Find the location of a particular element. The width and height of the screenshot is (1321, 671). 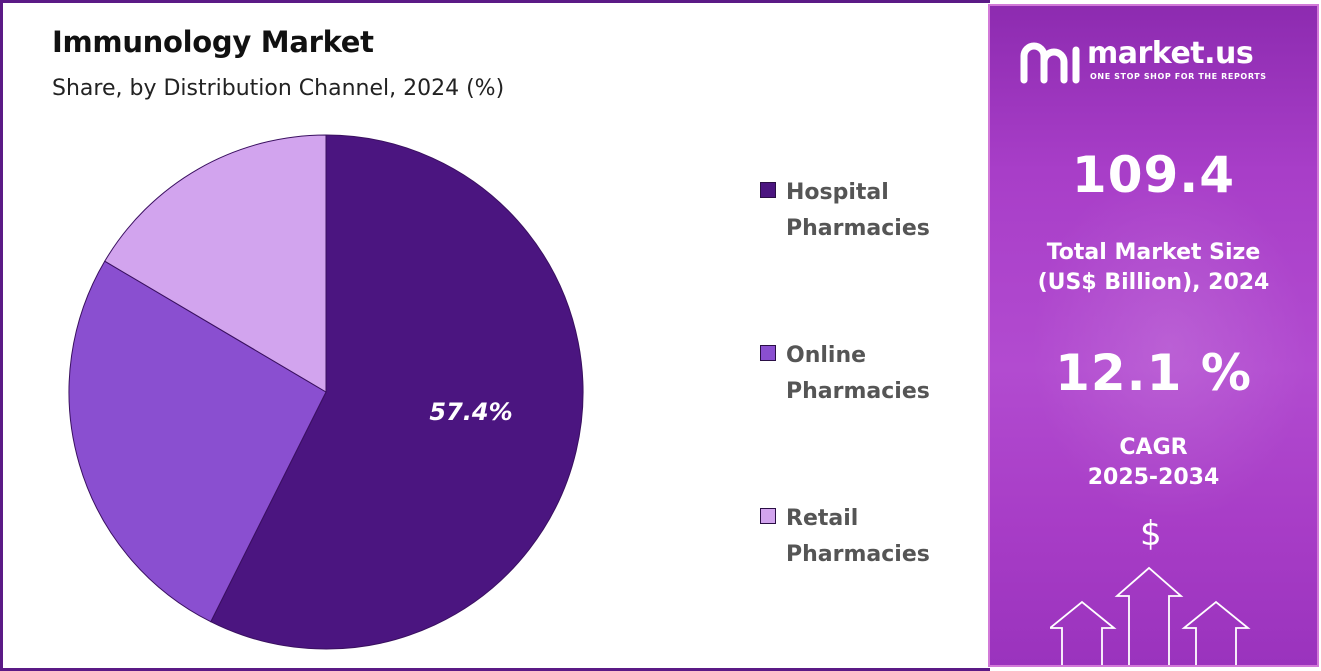

chart-subtitle: Share, by Distribution Channel, 2024 (%) is located at coordinates (278, 88).